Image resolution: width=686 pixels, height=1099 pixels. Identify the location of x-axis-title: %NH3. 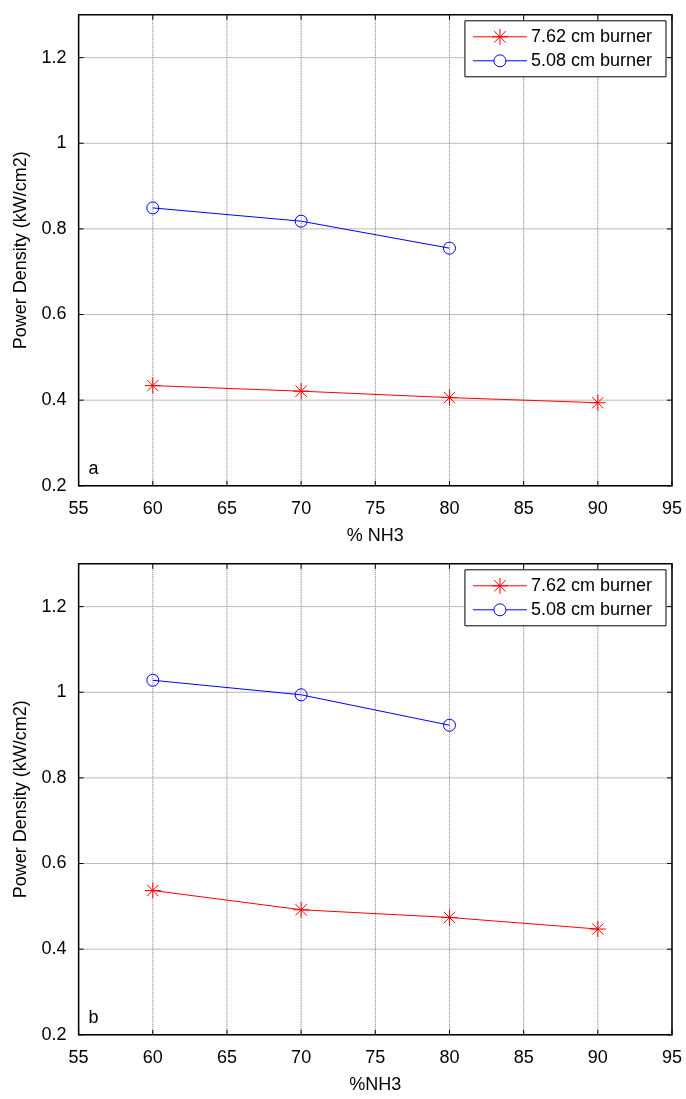
(375, 1084).